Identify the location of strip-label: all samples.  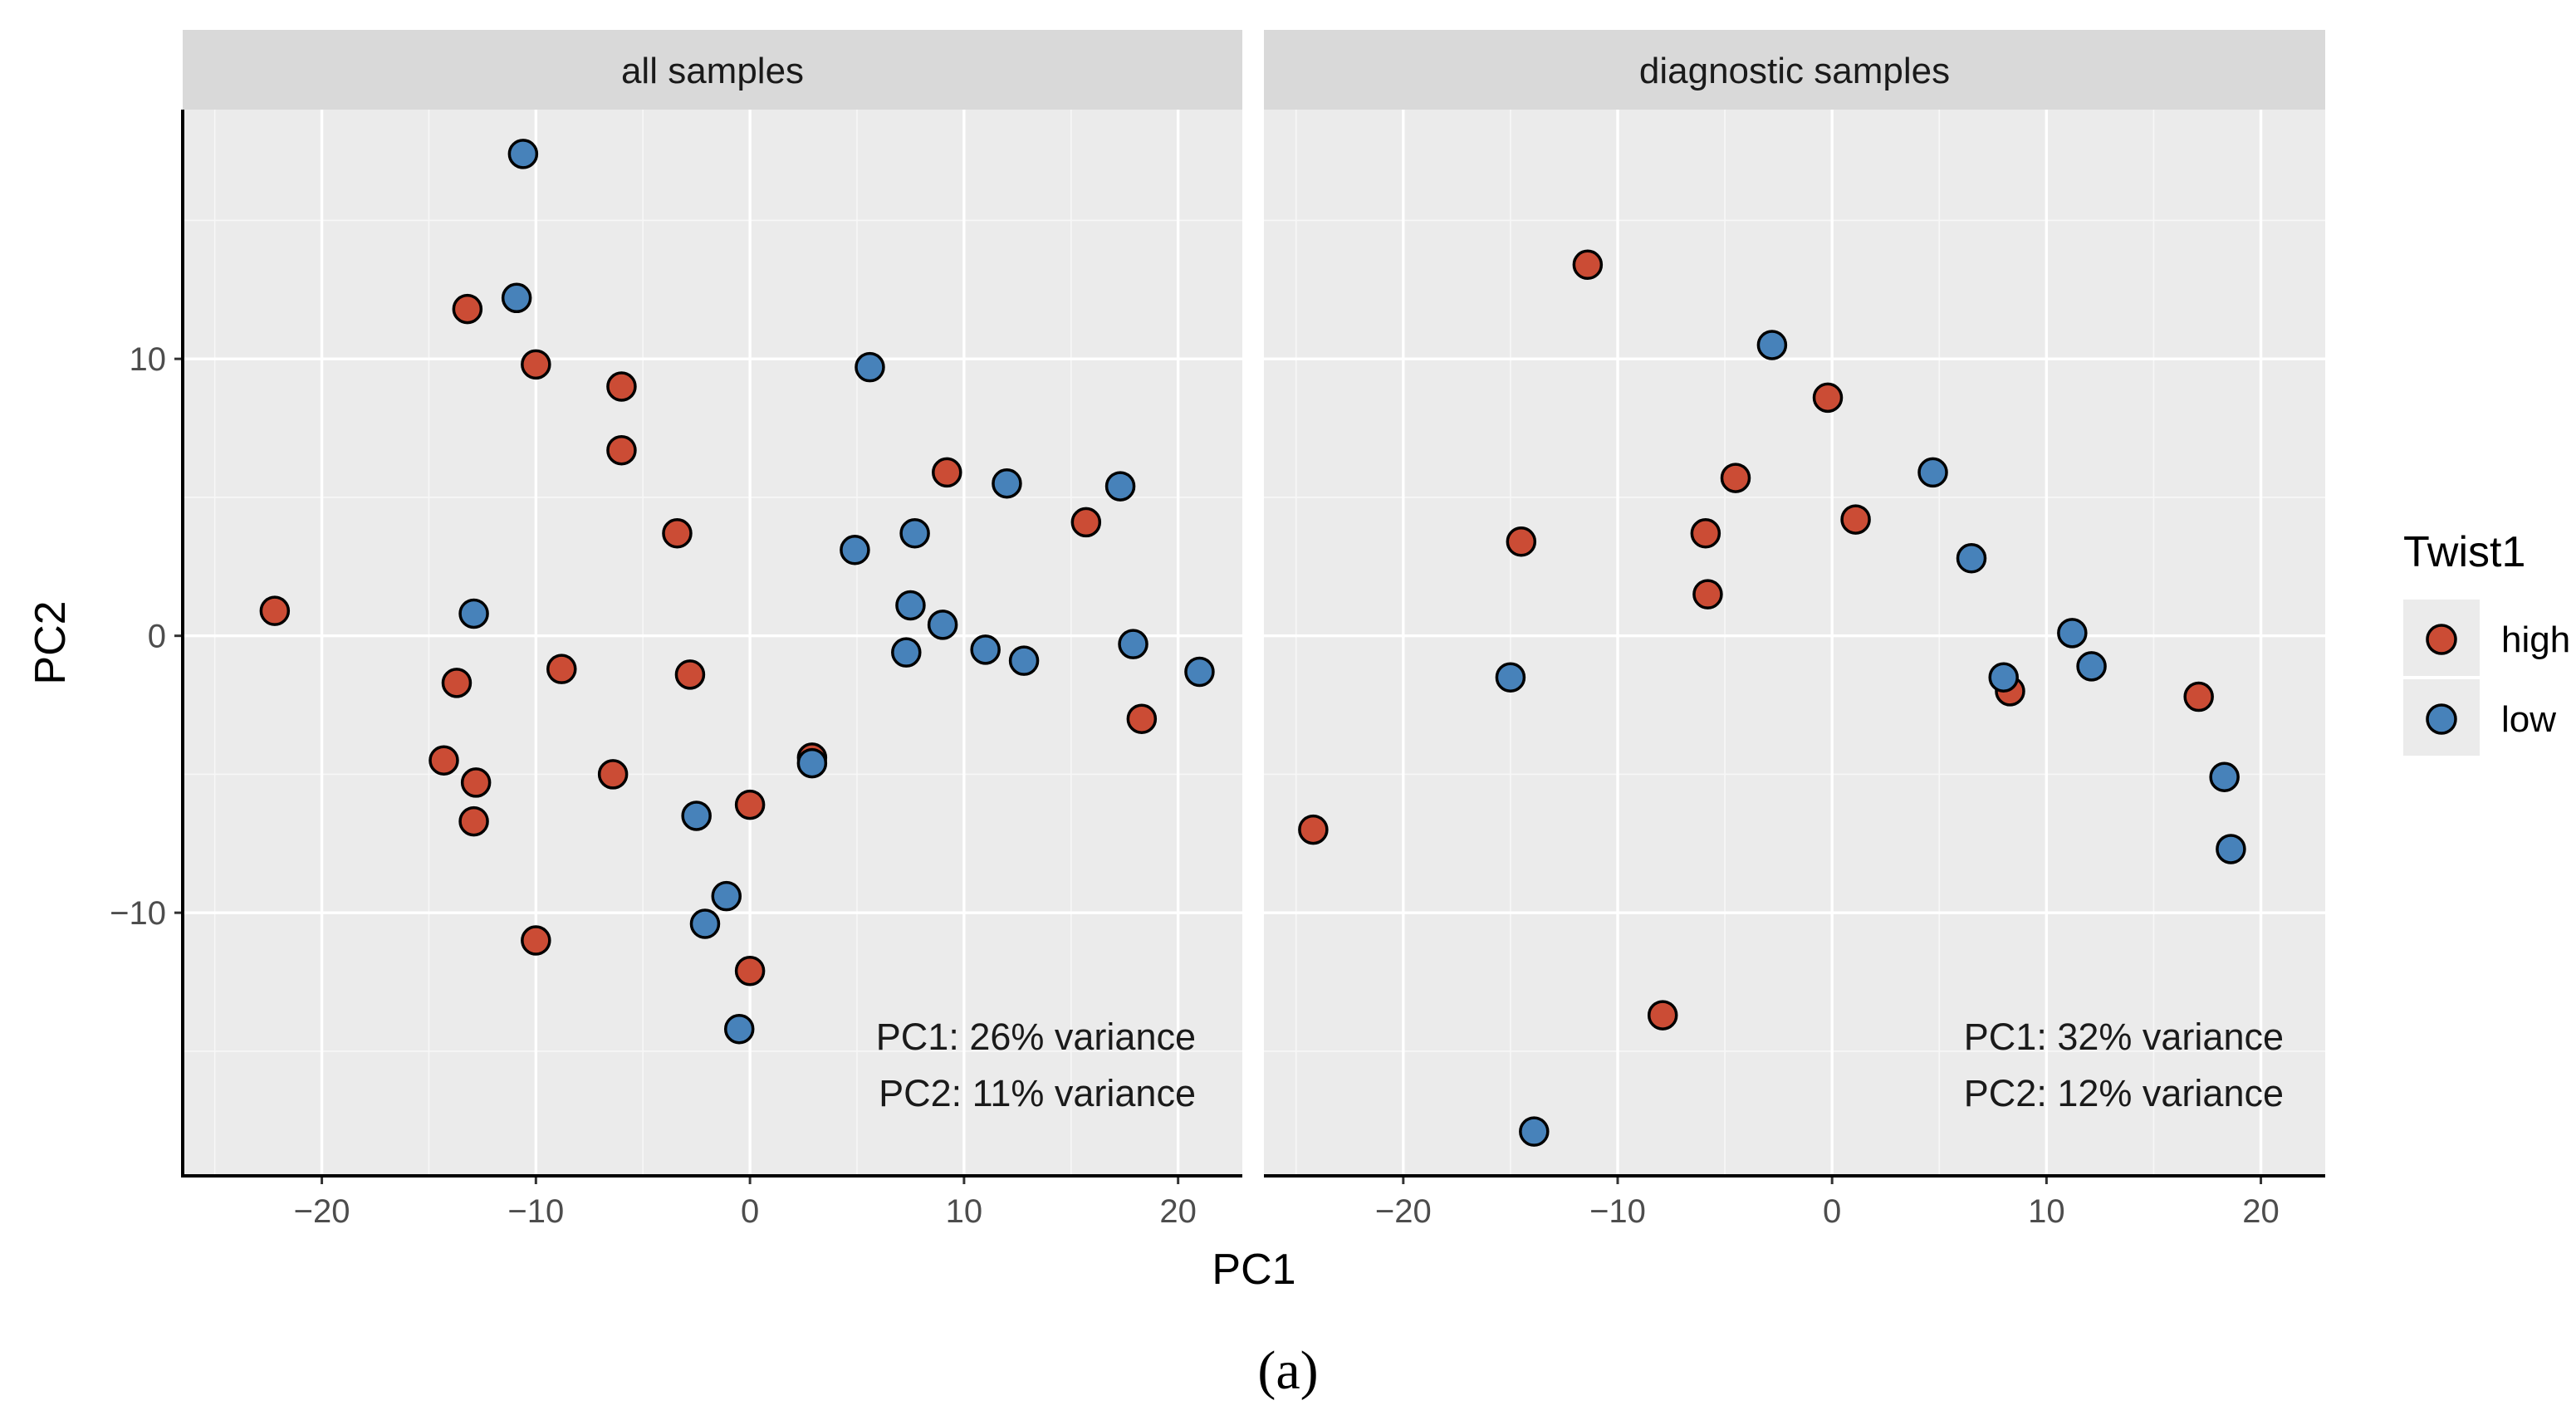
(712, 71).